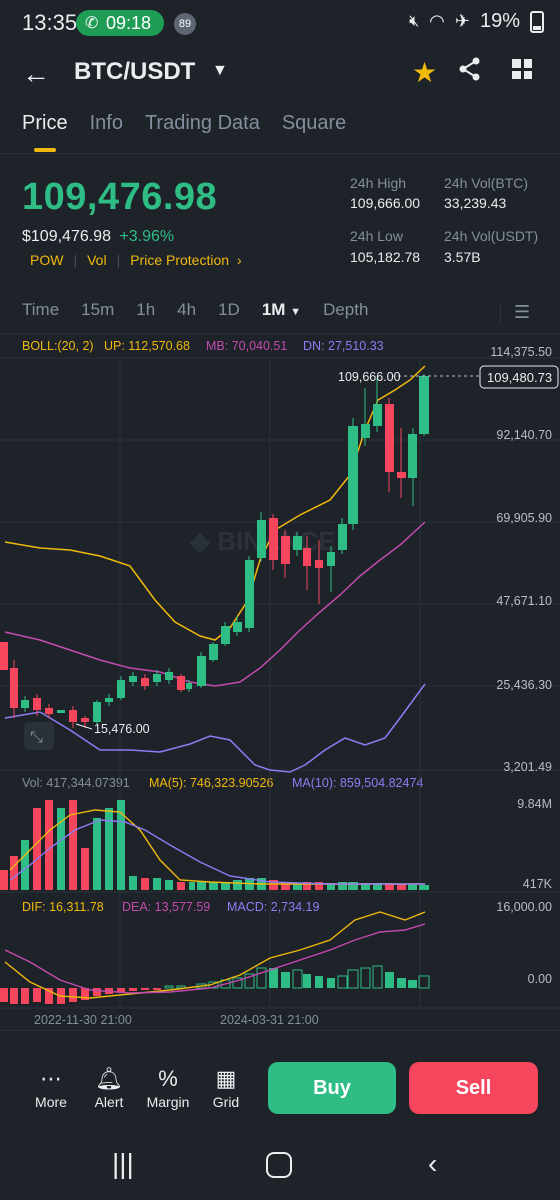  What do you see at coordinates (343, 346) in the screenshot?
I see `boll-dn: DN: 27,510.33` at bounding box center [343, 346].